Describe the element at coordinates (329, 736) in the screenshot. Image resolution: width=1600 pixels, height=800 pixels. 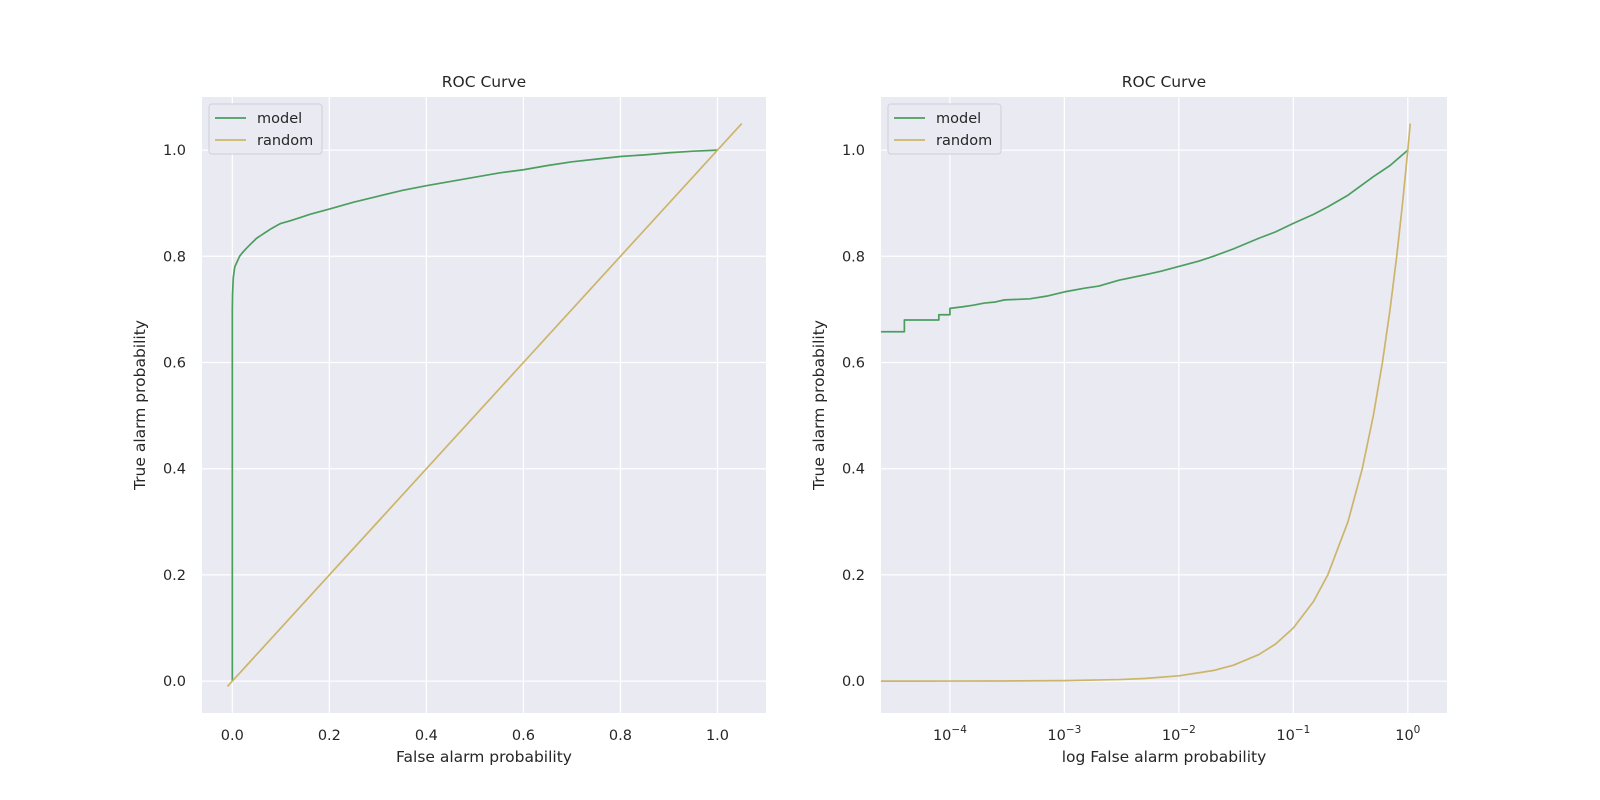
I see `x-tick-label: 0.2` at that location.